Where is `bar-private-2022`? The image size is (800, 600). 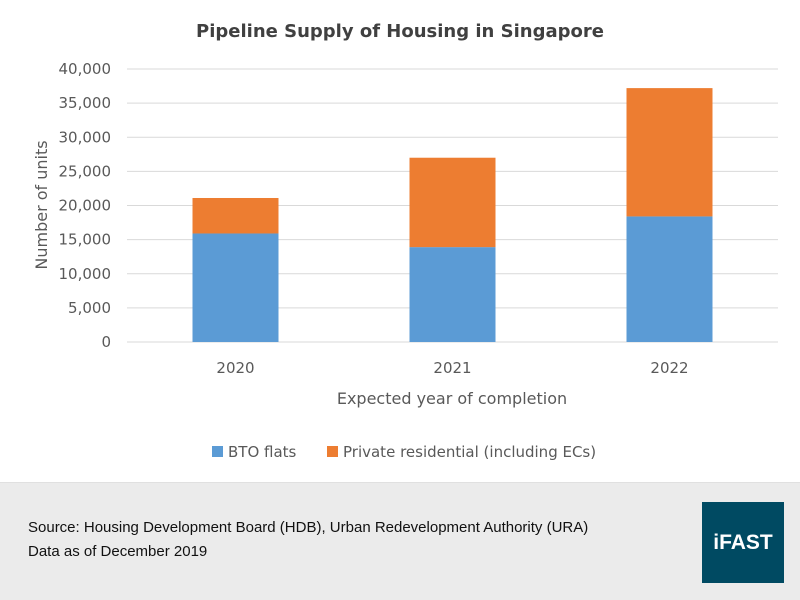
bar-private-2022 is located at coordinates (669, 152).